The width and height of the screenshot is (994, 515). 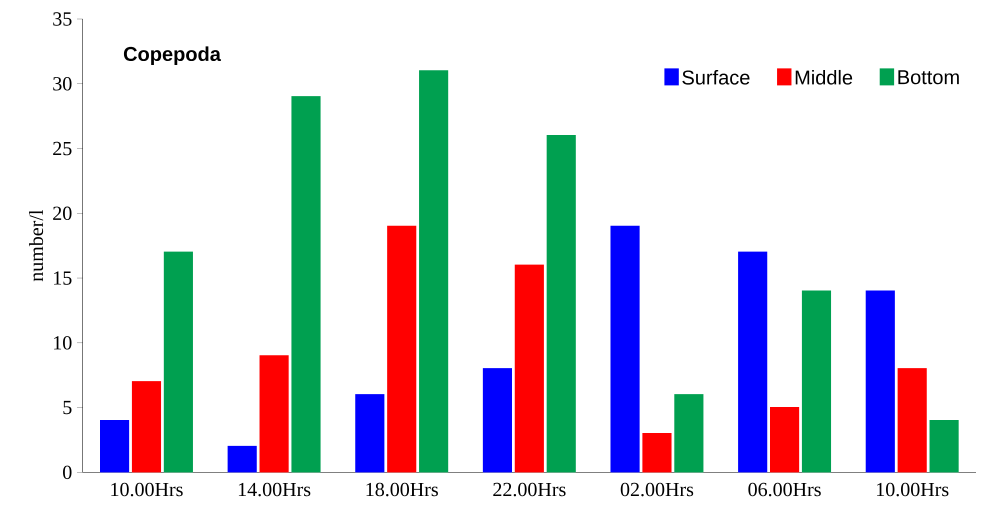 I want to click on y-tick-label: 15, so click(x=63, y=278).